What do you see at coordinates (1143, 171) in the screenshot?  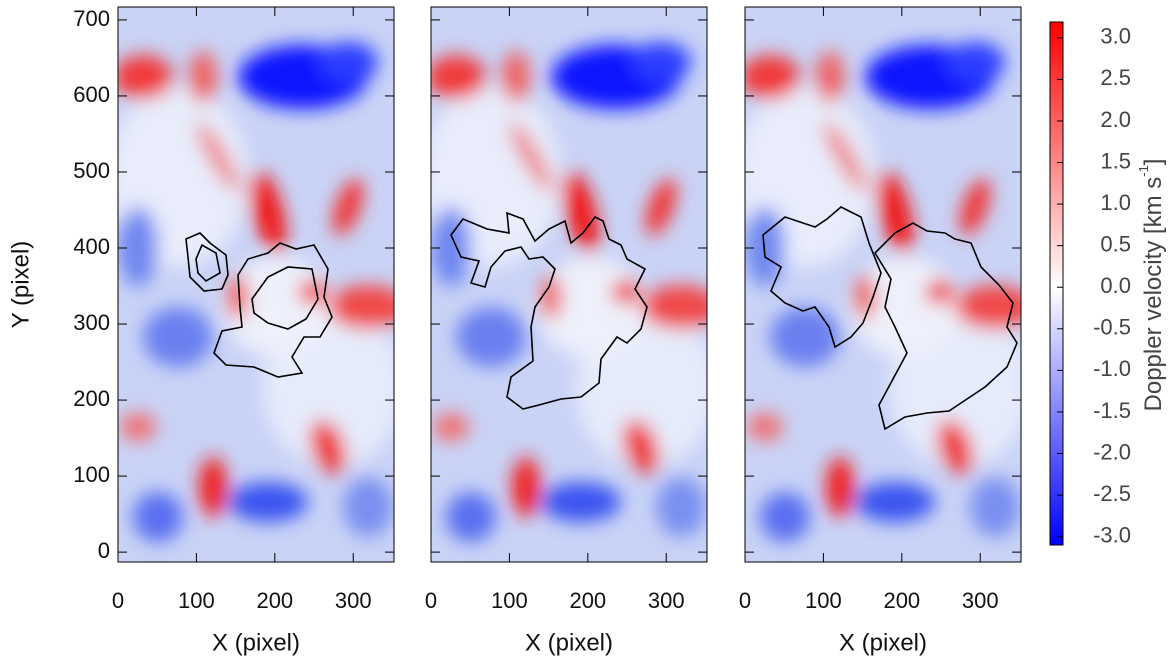 I see `colorbar-label-sup: -1` at bounding box center [1143, 171].